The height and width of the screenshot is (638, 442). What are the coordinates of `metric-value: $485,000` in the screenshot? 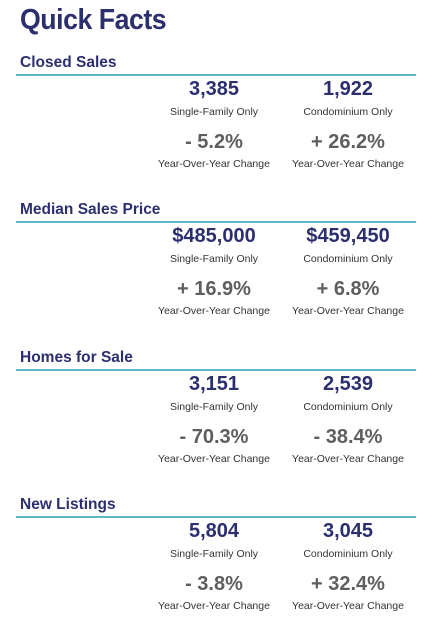 It's located at (214, 236).